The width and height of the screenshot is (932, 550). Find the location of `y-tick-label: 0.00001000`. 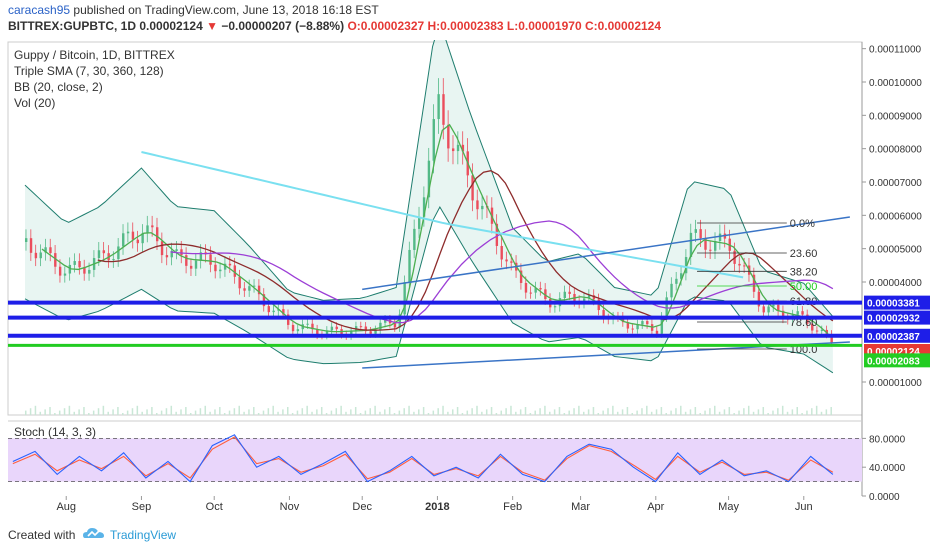

y-tick-label: 0.00001000 is located at coordinates (895, 383).